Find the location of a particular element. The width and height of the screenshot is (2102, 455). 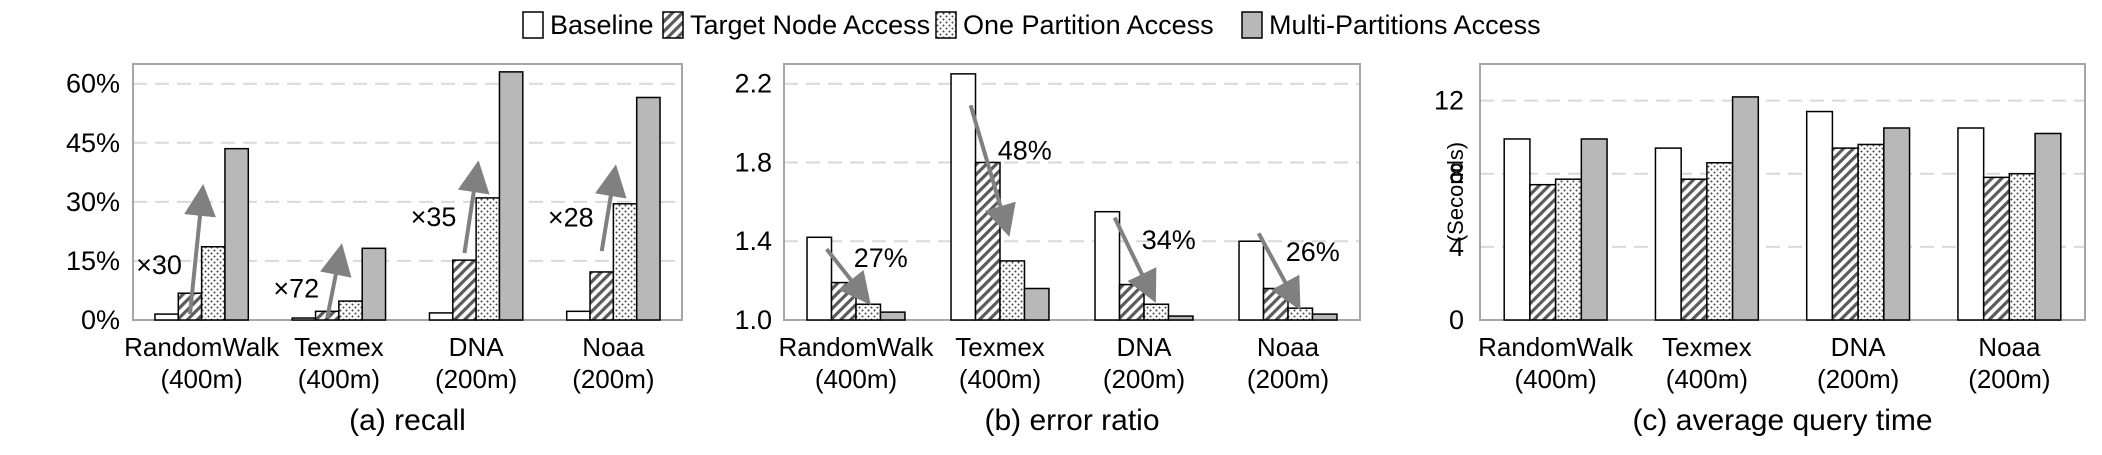

y-tick-label: 8 is located at coordinates (1456, 174).